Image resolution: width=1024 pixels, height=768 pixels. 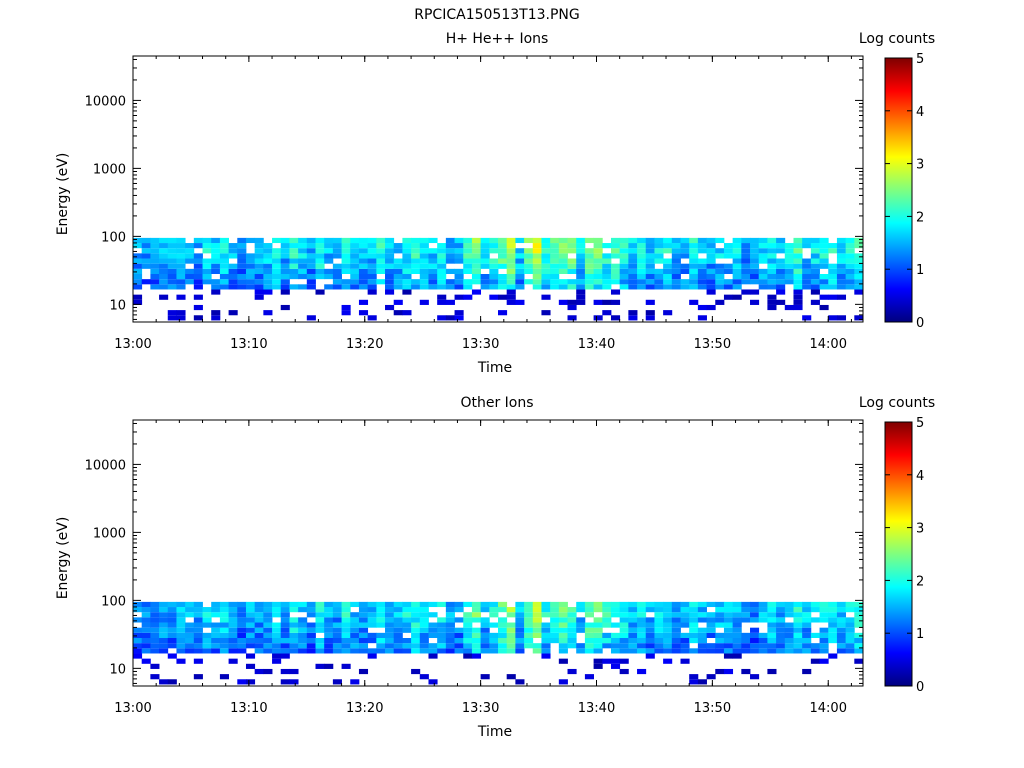 What do you see at coordinates (496, 403) in the screenshot?
I see `panel-title: Other Ions` at bounding box center [496, 403].